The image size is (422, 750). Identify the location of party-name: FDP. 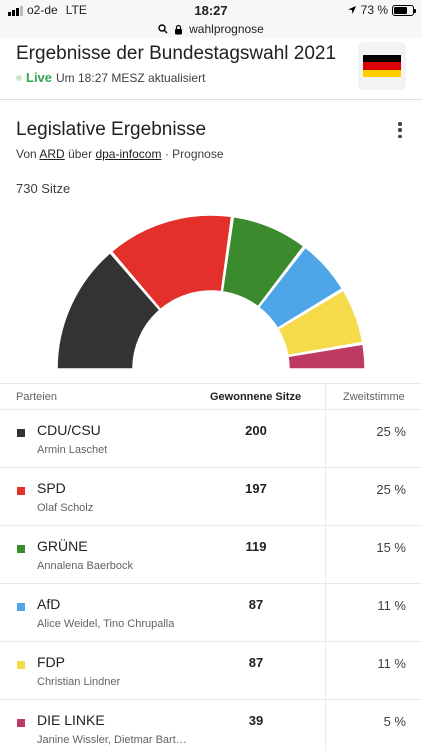
(51, 662).